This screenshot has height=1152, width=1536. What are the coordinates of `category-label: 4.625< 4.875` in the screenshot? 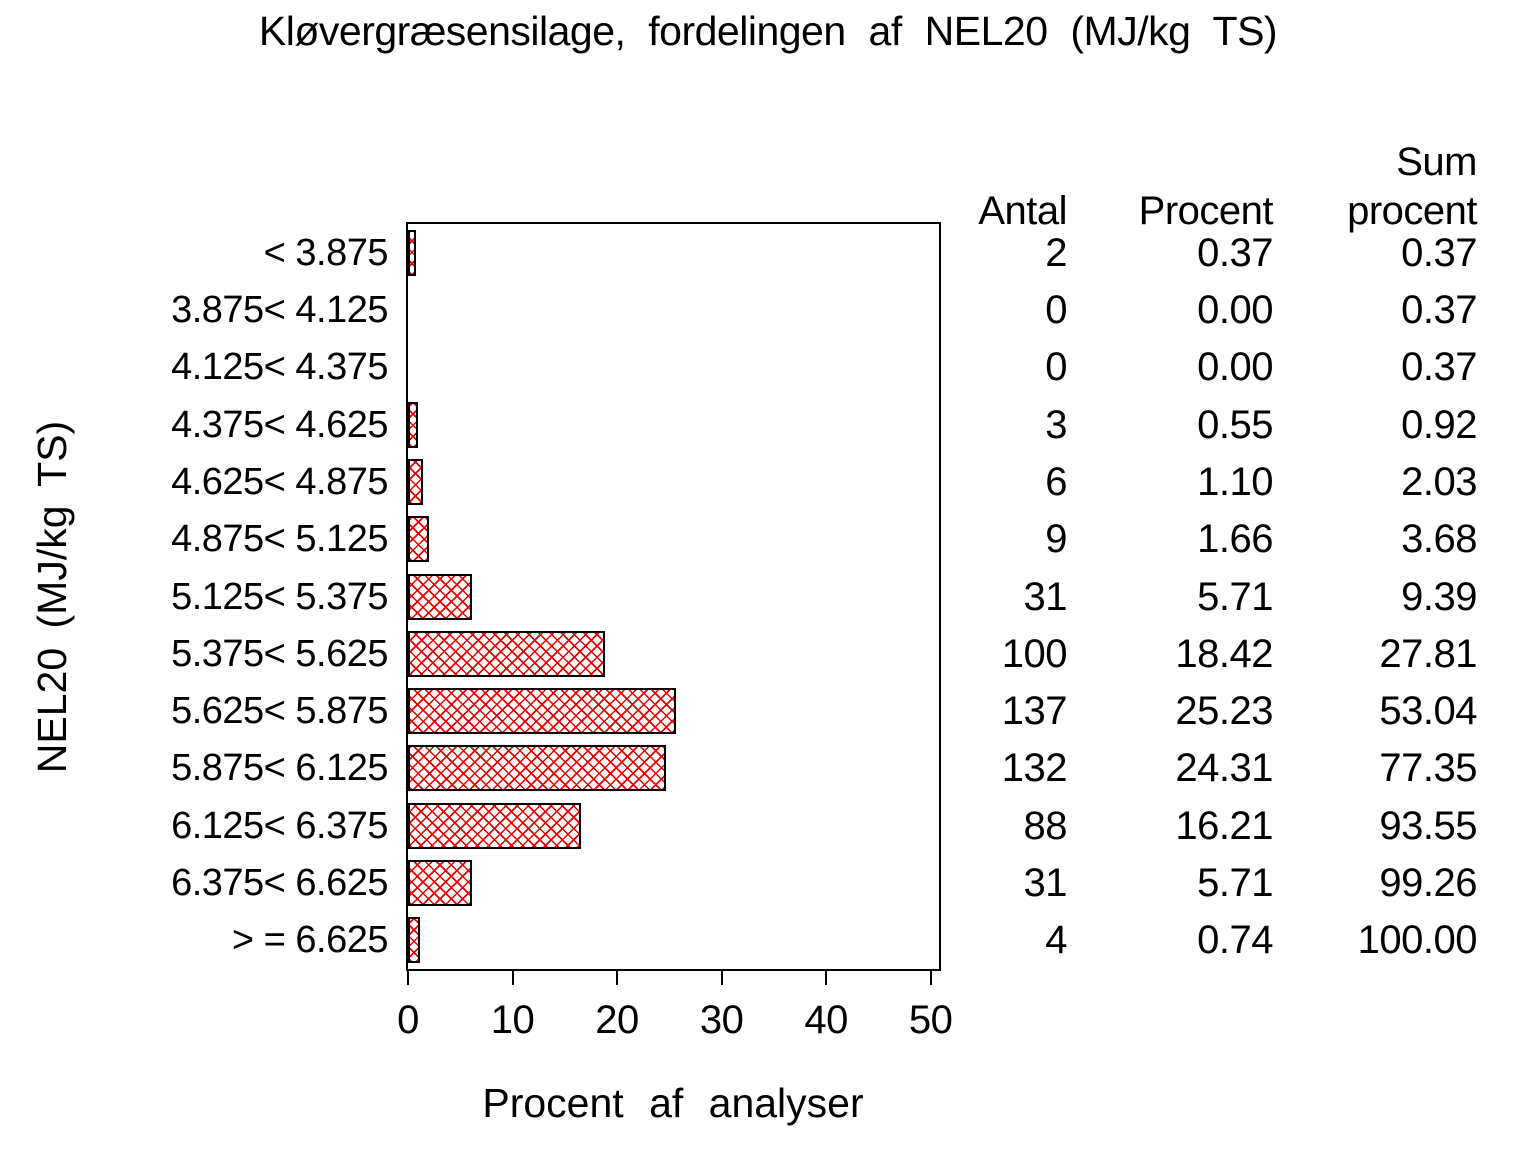 It's located at (279, 481).